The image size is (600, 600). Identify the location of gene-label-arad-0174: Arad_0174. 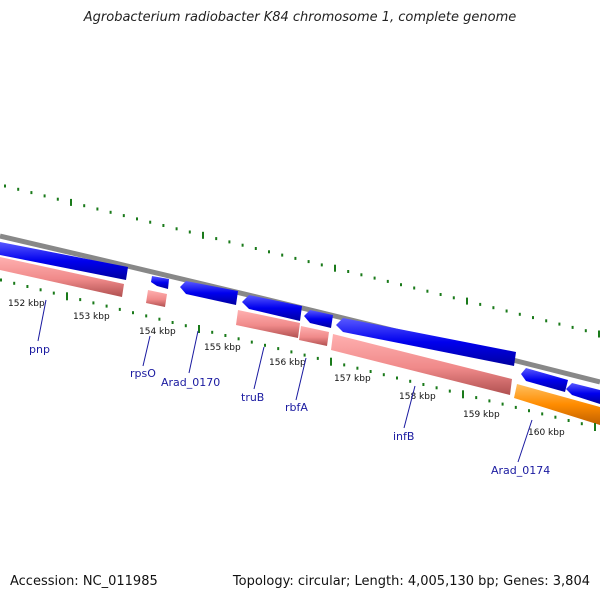
(520, 470).